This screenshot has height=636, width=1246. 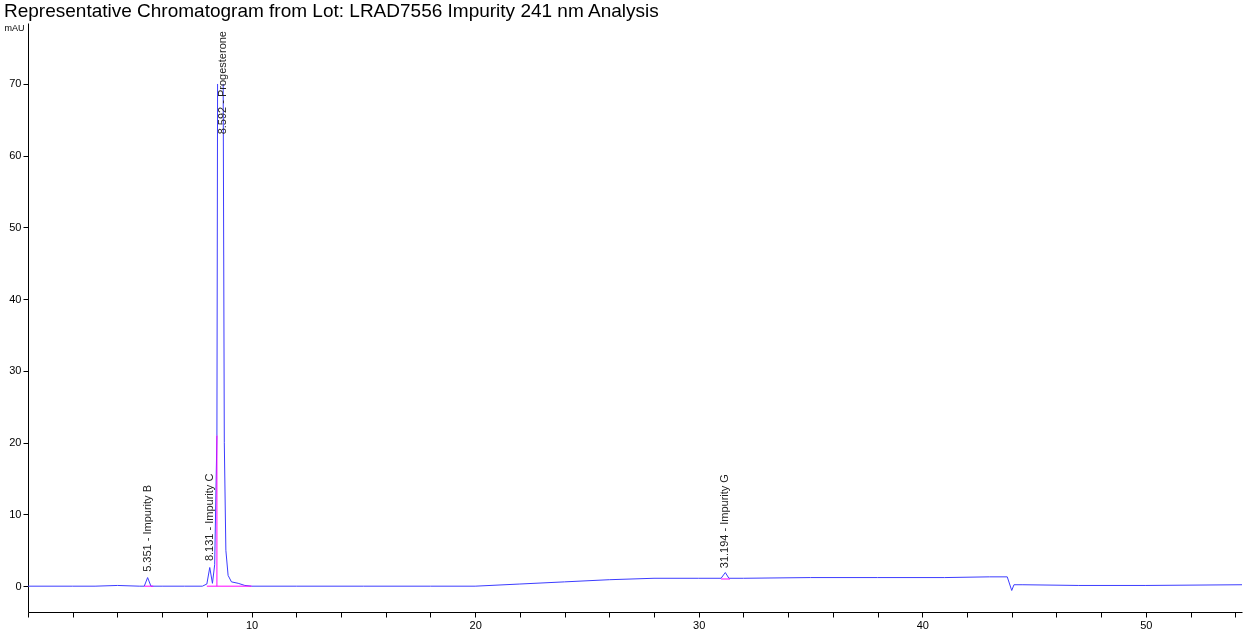 I want to click on x-tick-label: 40, so click(x=922, y=624).